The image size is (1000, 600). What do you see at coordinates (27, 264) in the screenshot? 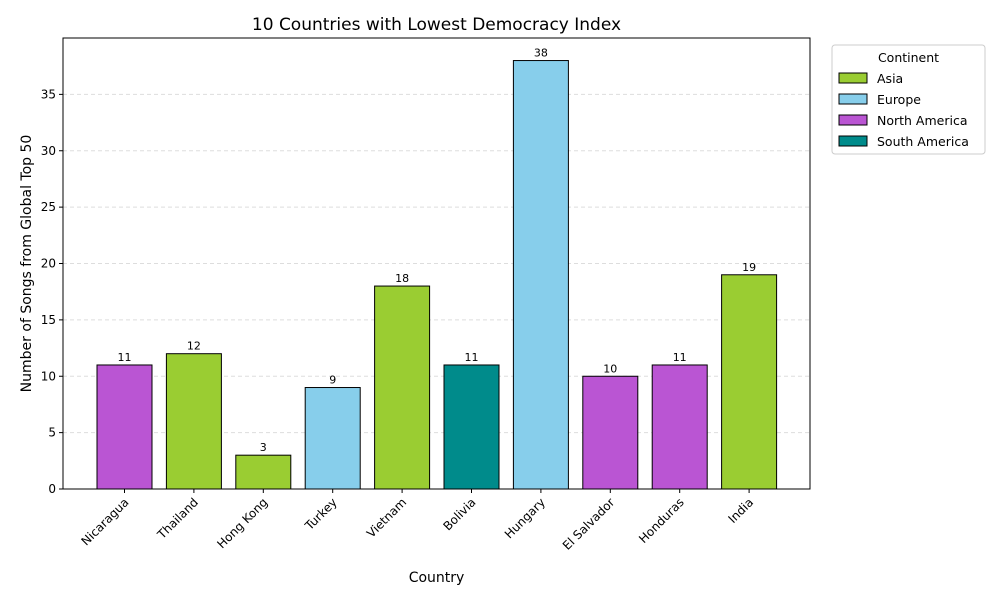
I see `y-axis-title: Number of Songs from Global Top 50` at bounding box center [27, 264].